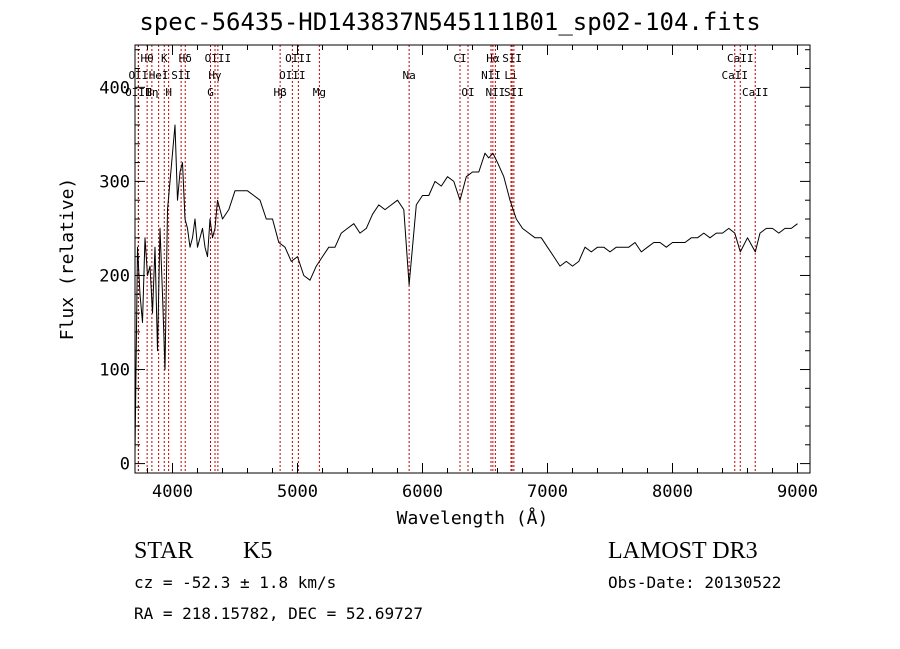 The height and width of the screenshot is (649, 900). What do you see at coordinates (473, 518) in the screenshot?
I see `x-axis-label: Wavelength (Å)` at bounding box center [473, 518].